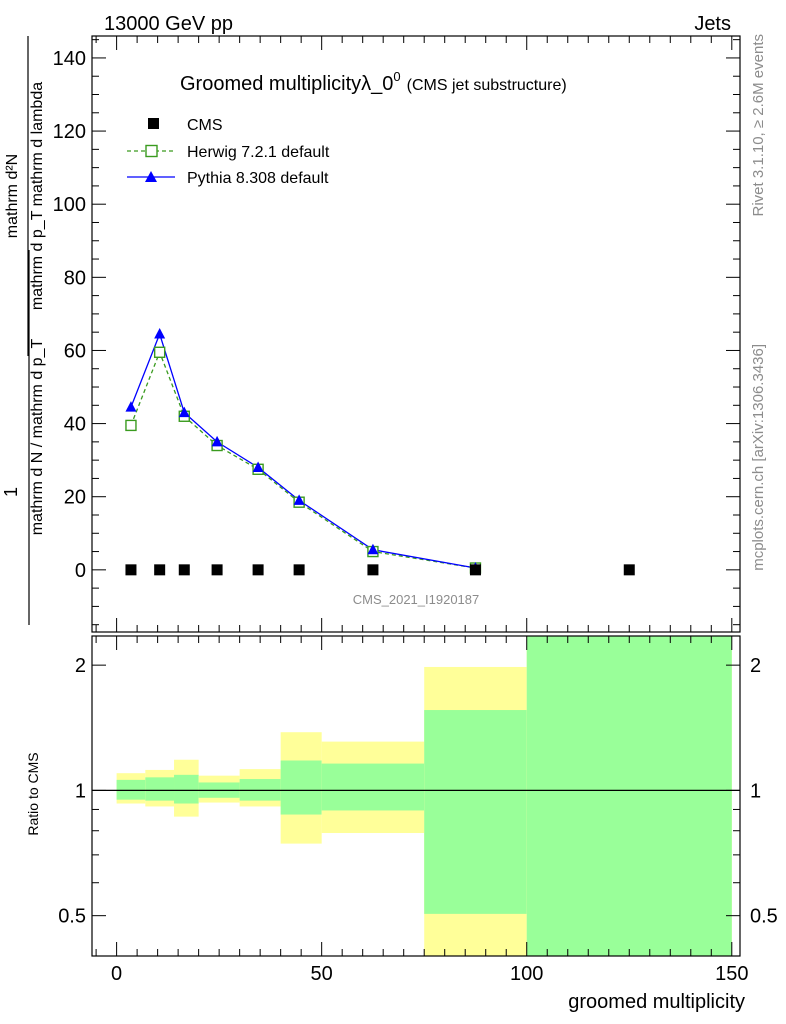  What do you see at coordinates (33, 793) in the screenshot?
I see `ratio-ylabel: Ratio to CMS` at bounding box center [33, 793].